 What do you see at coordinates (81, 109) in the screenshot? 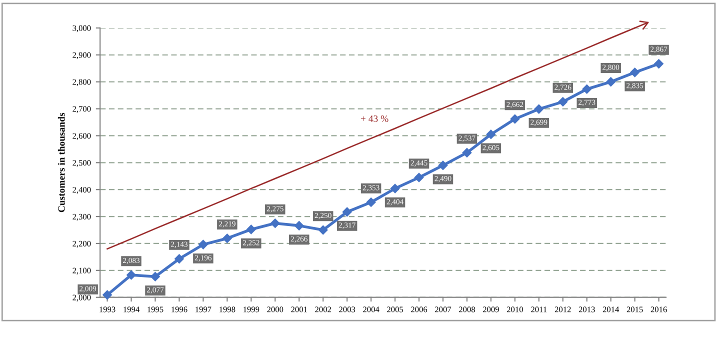
I see `y-tick-label: 2,700` at bounding box center [81, 109].